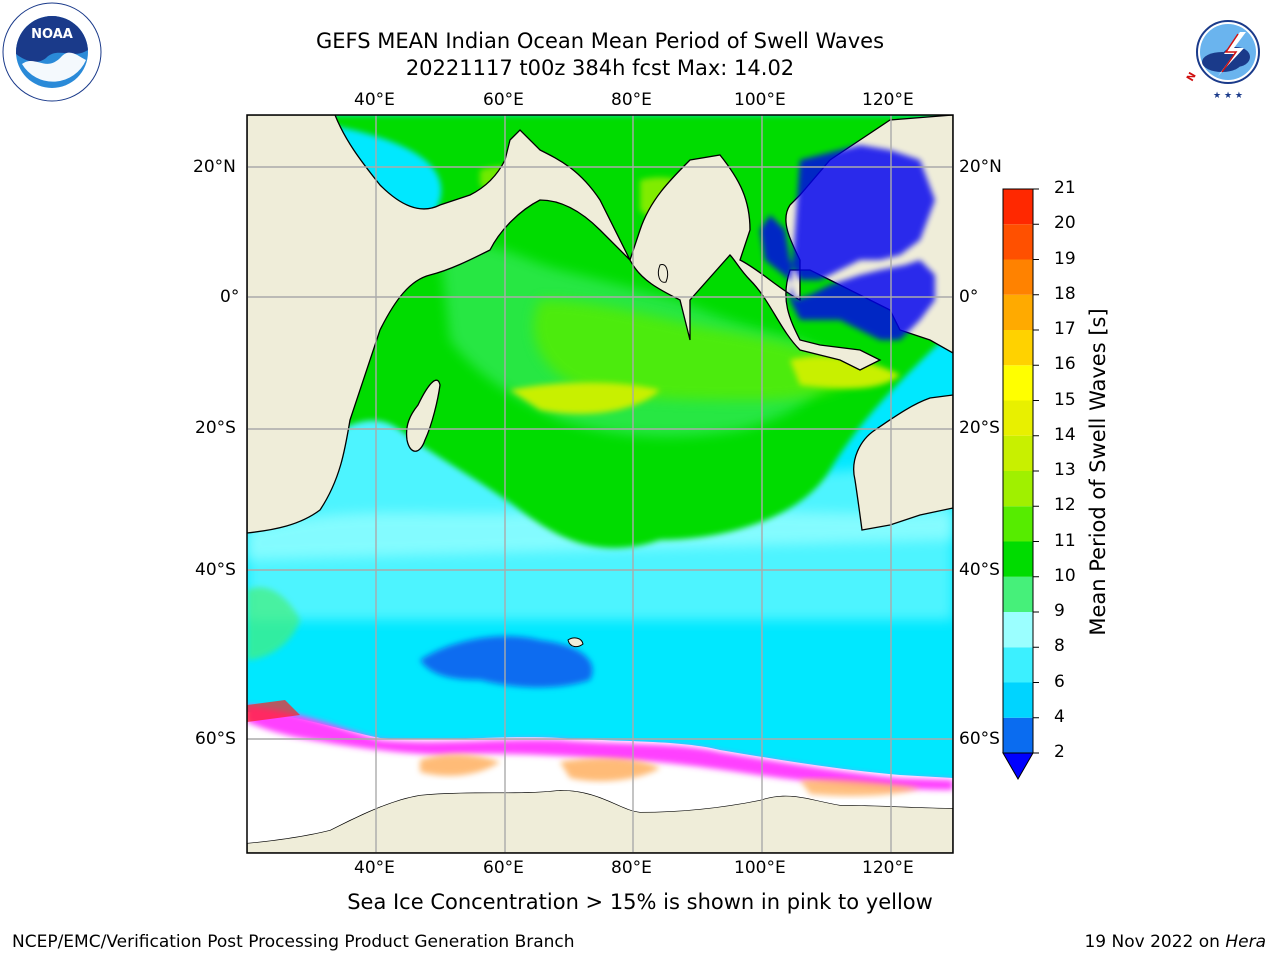 This screenshot has height=960, width=1280. Describe the element at coordinates (979, 739) in the screenshot. I see `lat-label-right-60s: 60°S` at that location.